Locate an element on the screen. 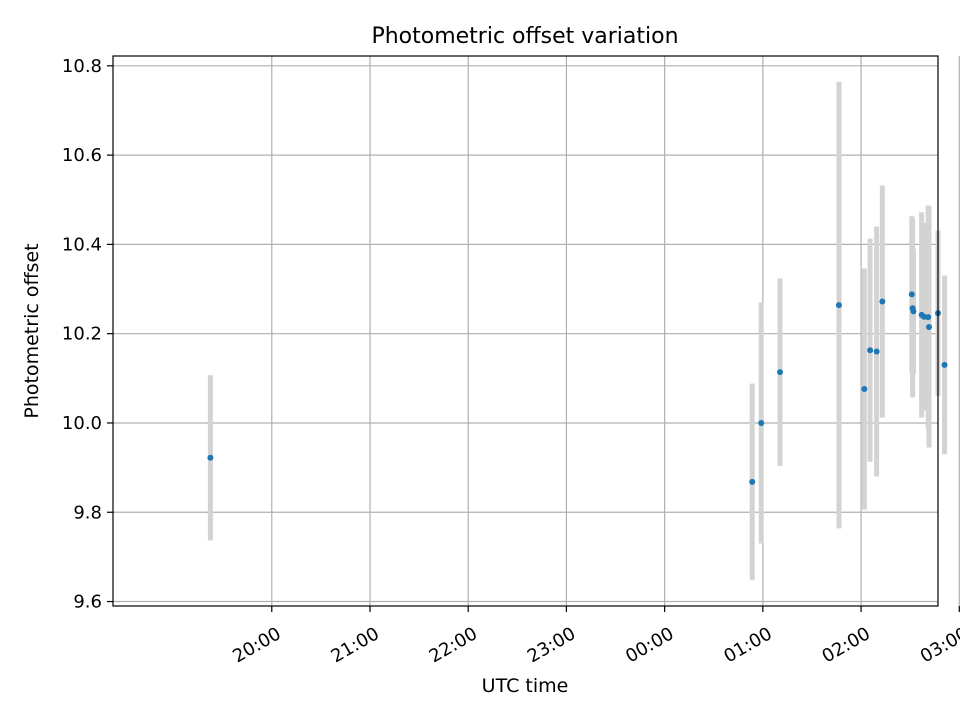  y-axis-ticks: 9.6 9.8 10.0 10.2 10.4 10.6 10.8 is located at coordinates (87, 334).